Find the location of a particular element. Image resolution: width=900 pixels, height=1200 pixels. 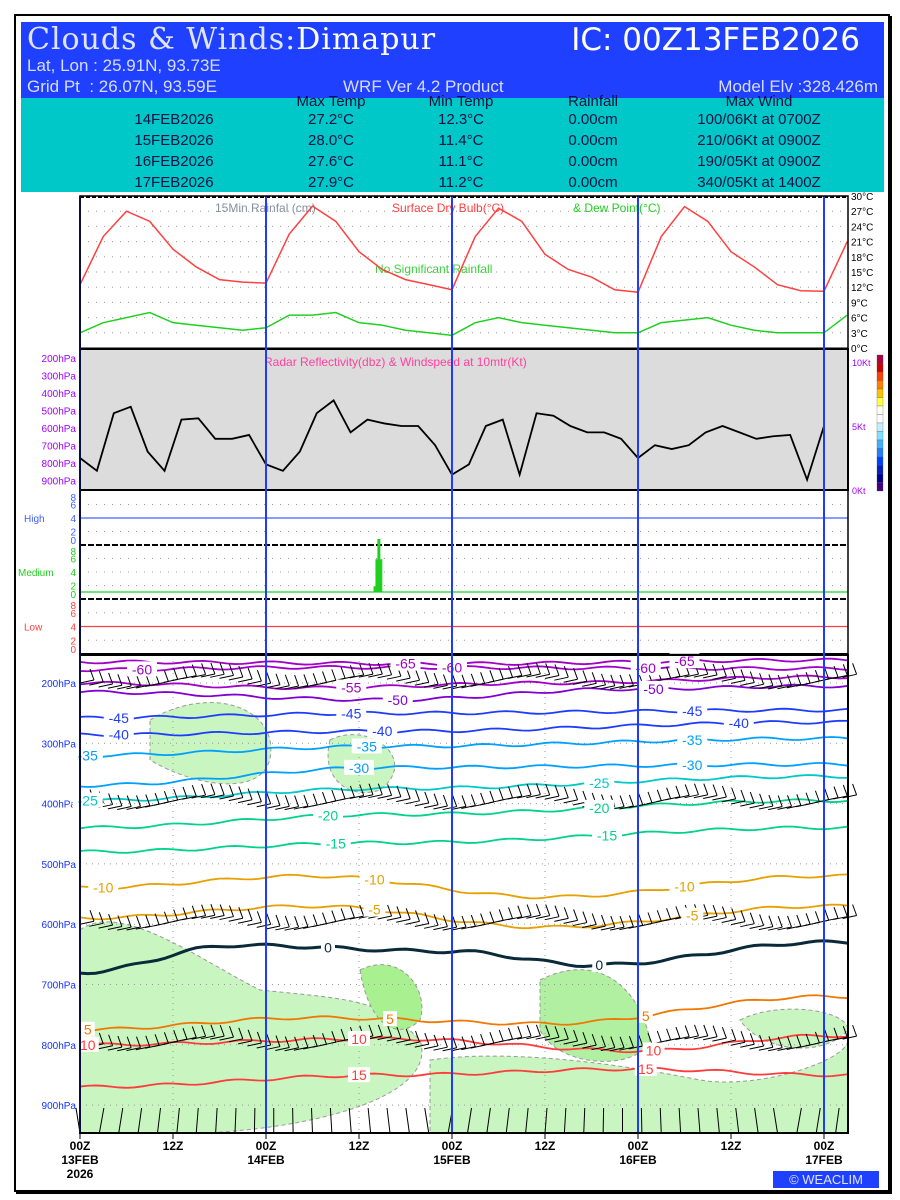

isotherm-label: -10 is located at coordinates (684, 887).